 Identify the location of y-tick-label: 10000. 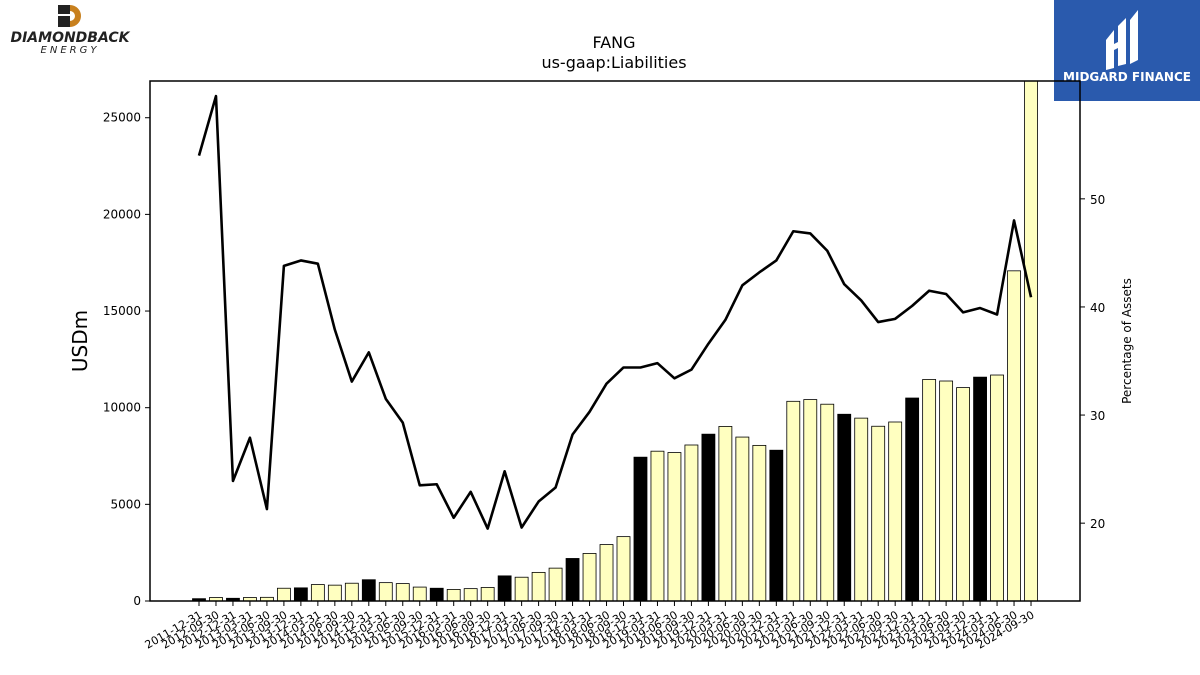
(122, 408).